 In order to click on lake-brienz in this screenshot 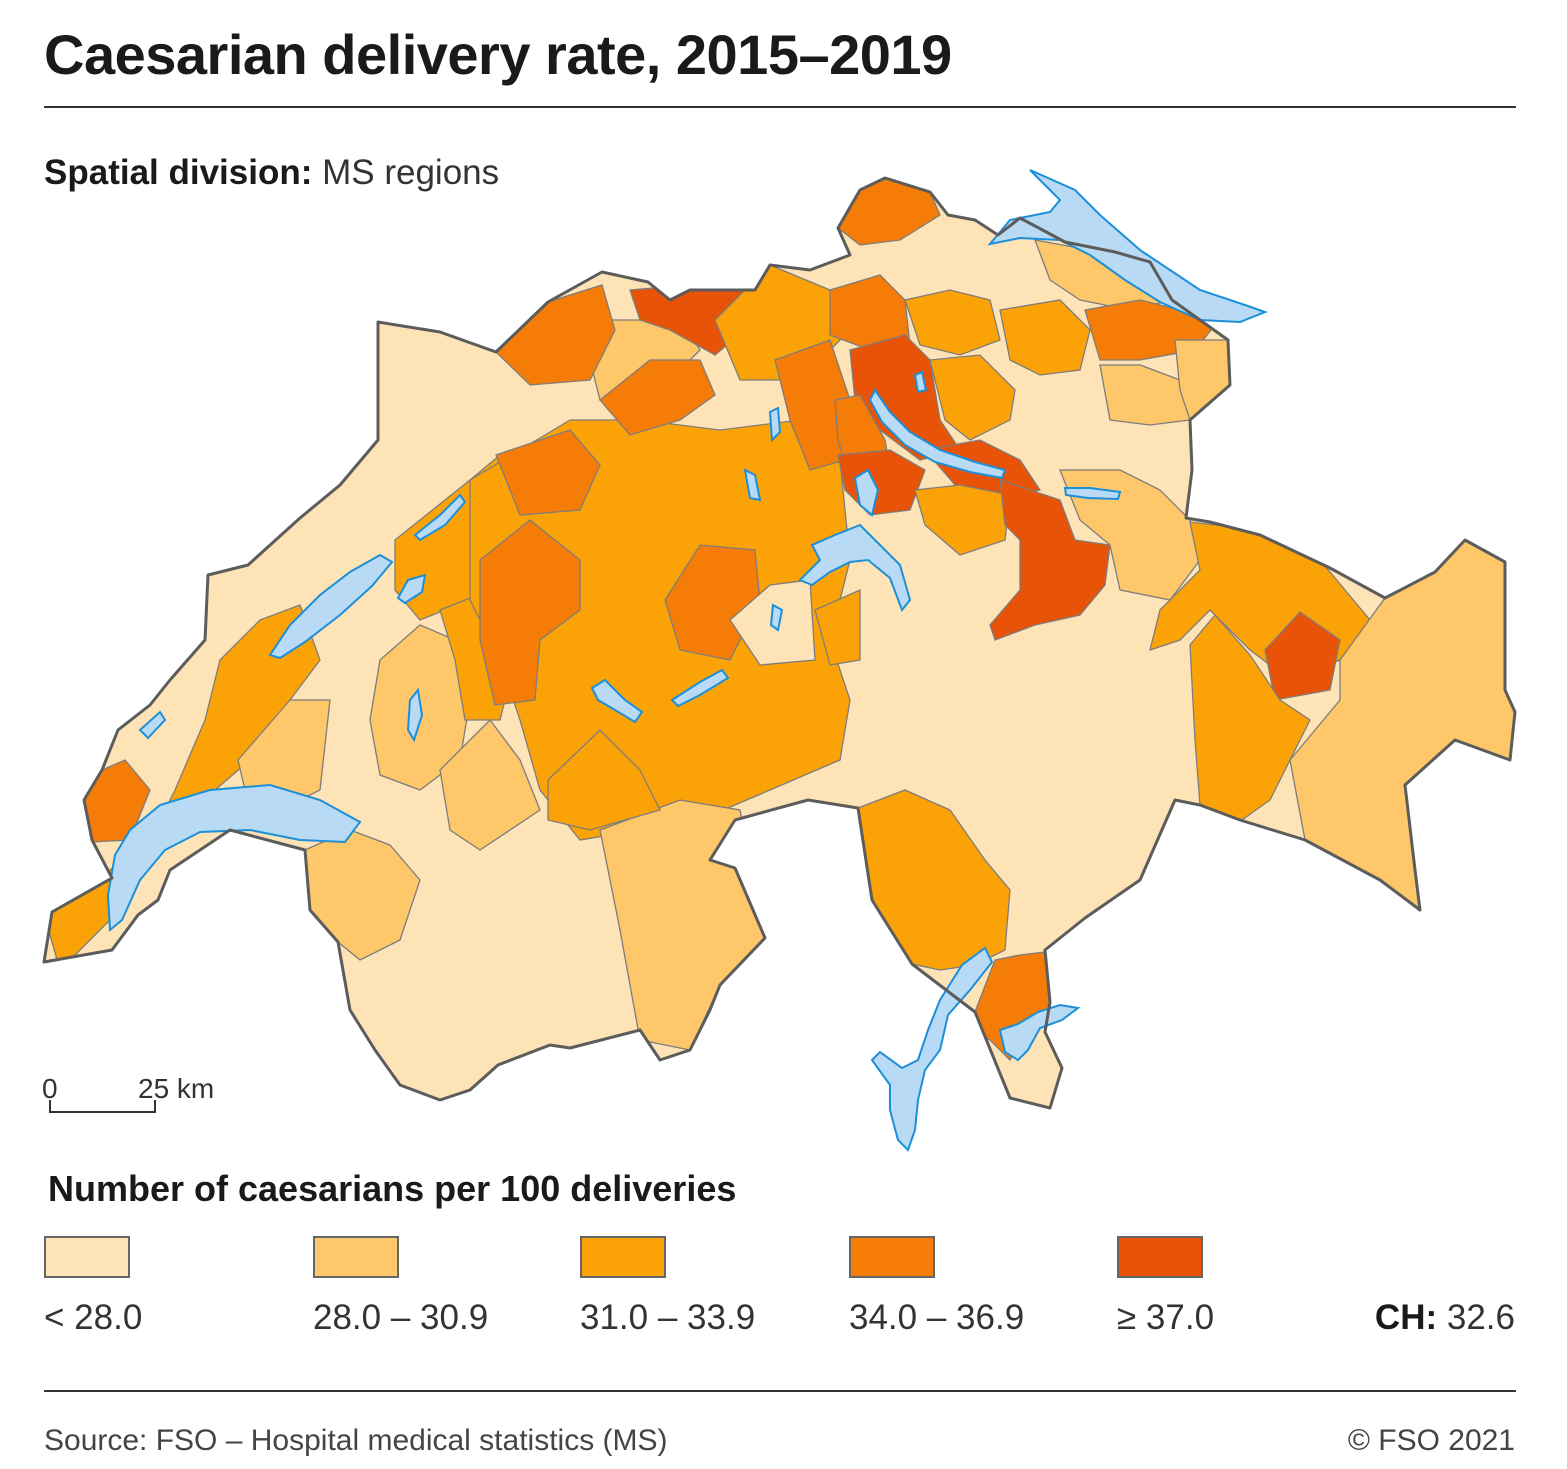, I will do `click(700, 688)`.